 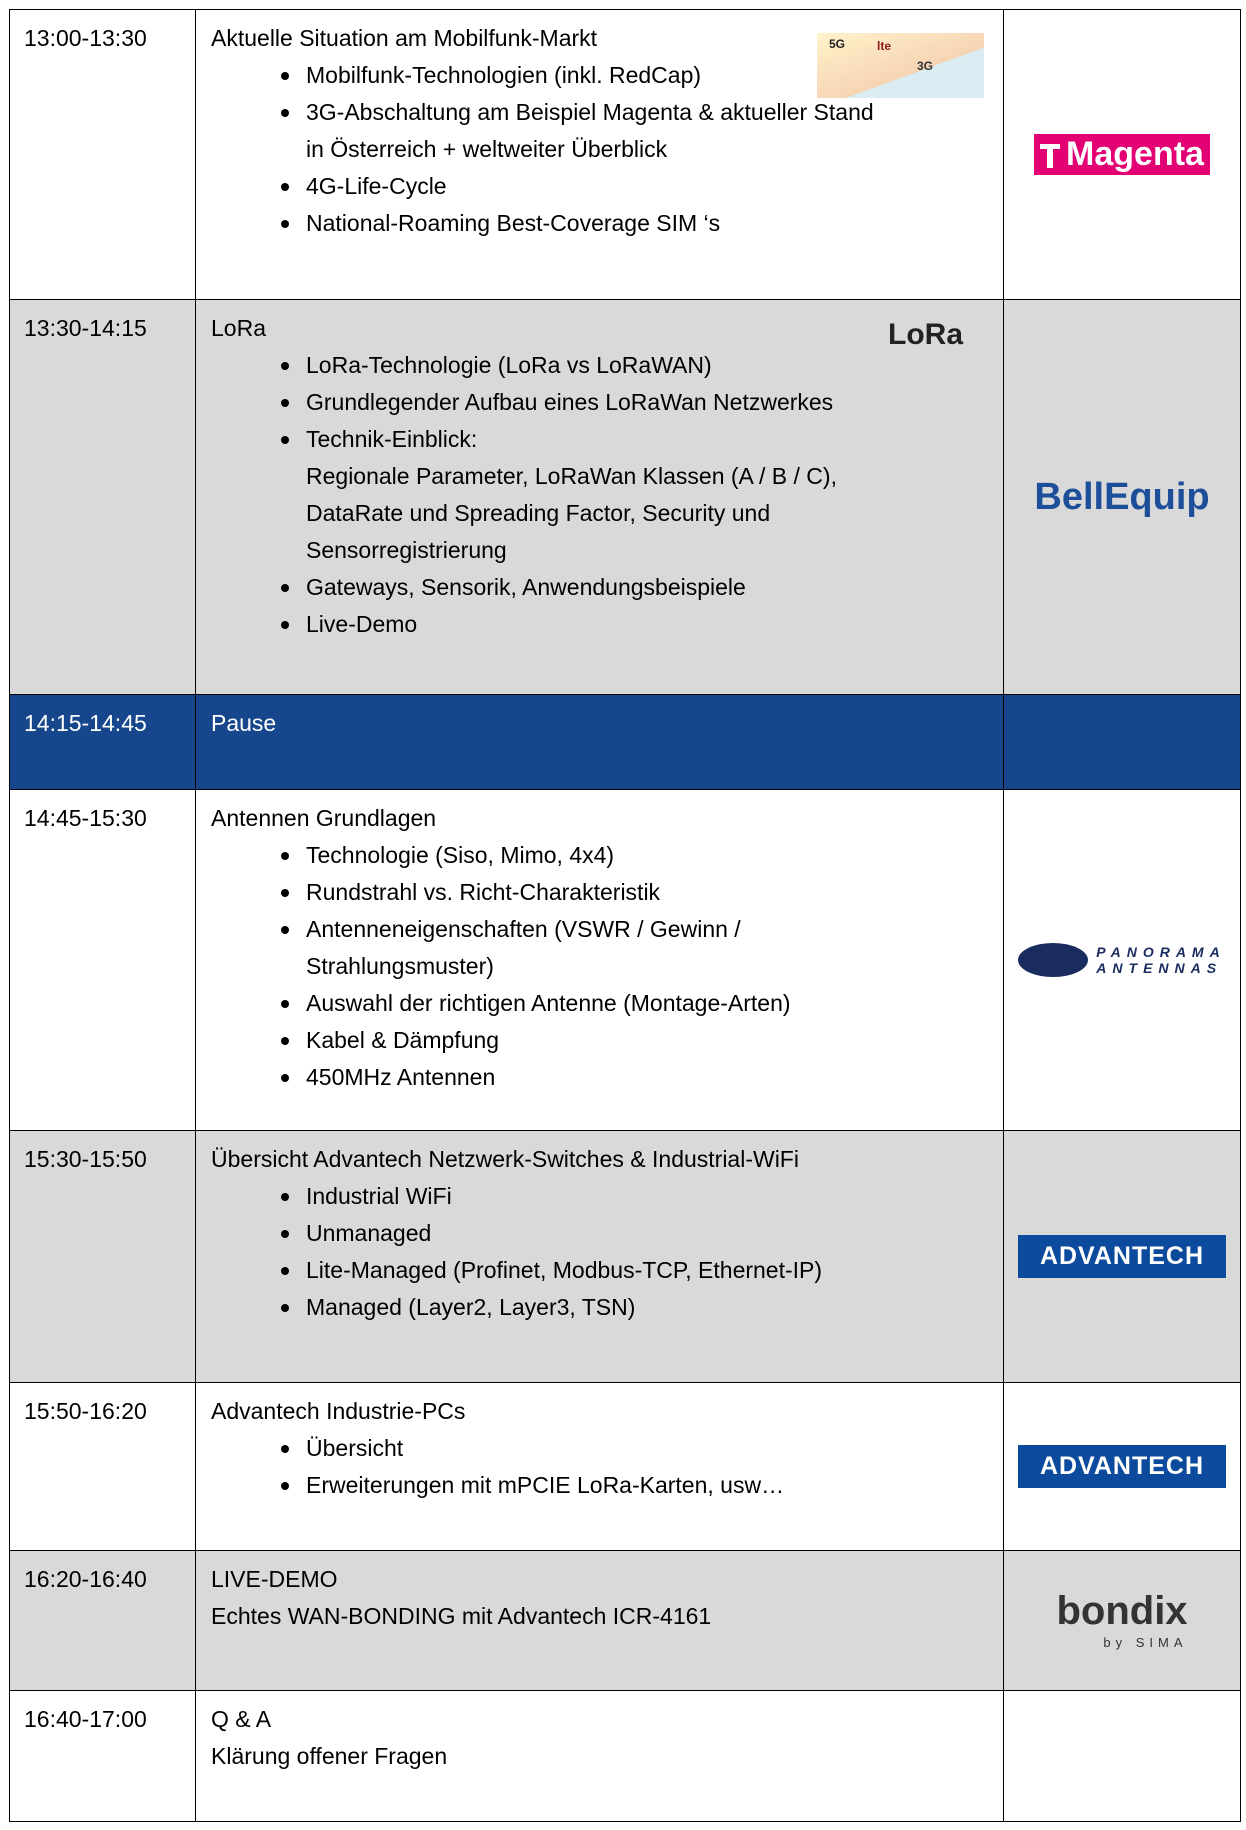 I want to click on sponsor: Magenta, so click(x=1122, y=154).